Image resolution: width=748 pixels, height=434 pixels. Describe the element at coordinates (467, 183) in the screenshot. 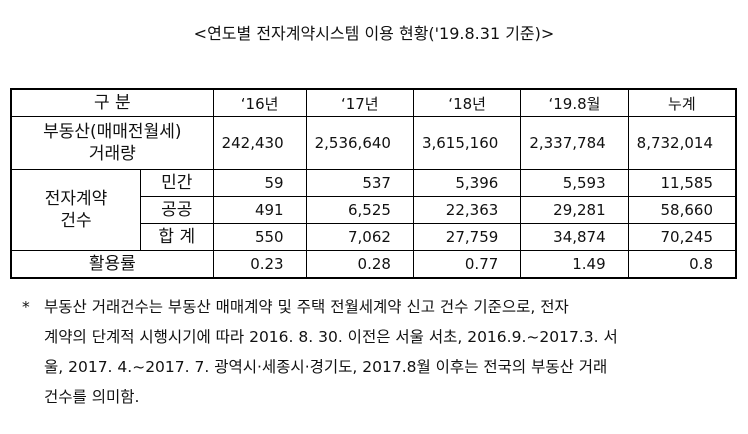

I see `value-cell: 5,396` at that location.